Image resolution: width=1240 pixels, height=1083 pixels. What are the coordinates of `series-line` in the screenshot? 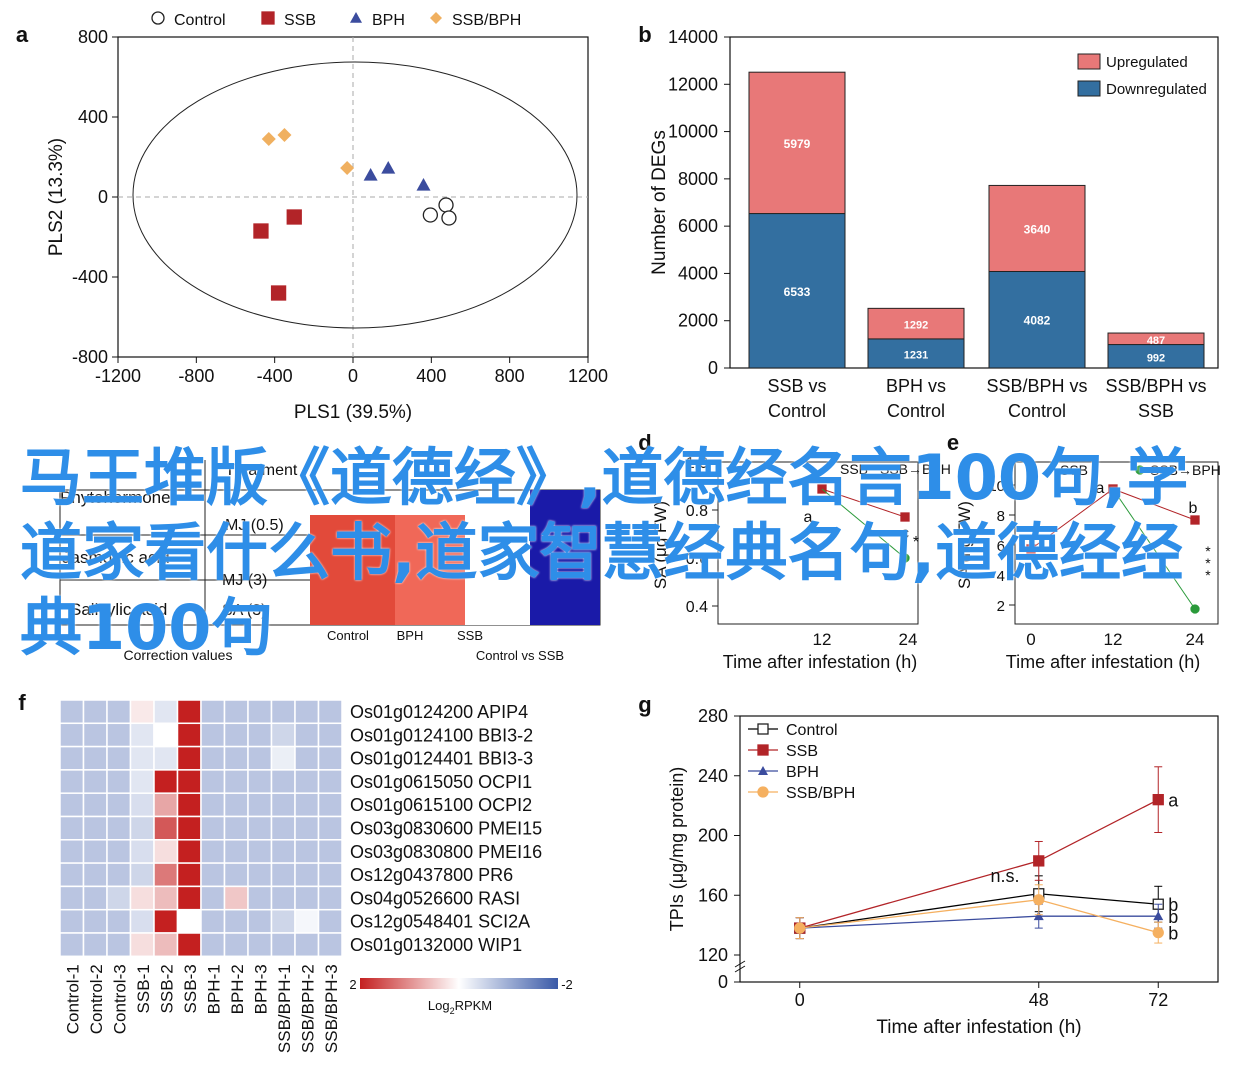 It's located at (979, 864).